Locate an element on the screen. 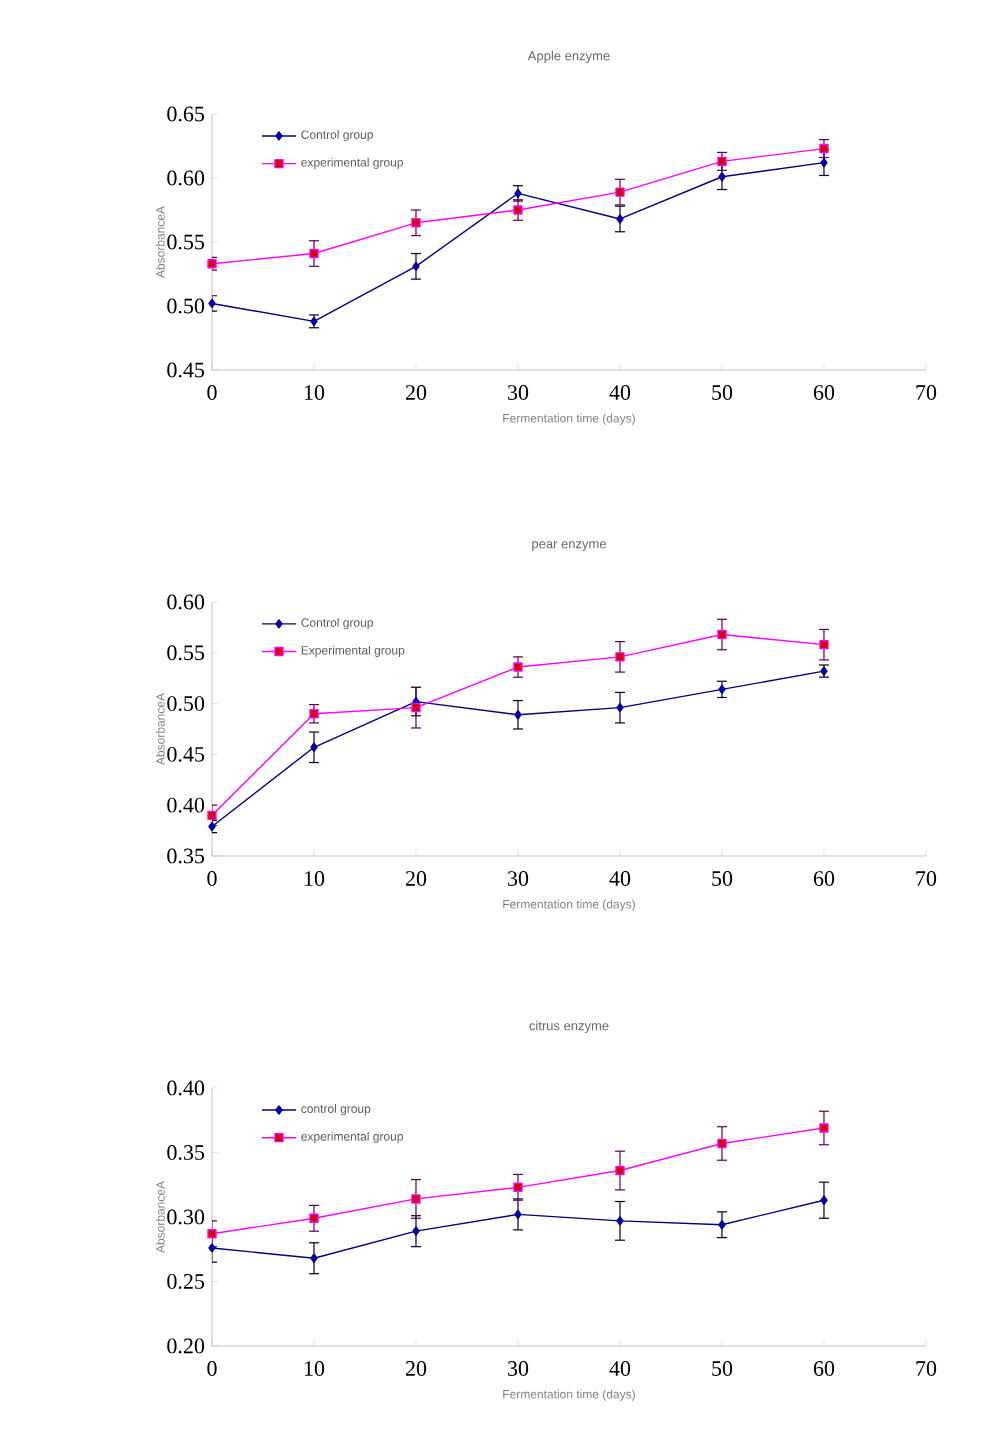 This screenshot has height=1448, width=992. y-tick-label: 0.65 is located at coordinates (186, 114).